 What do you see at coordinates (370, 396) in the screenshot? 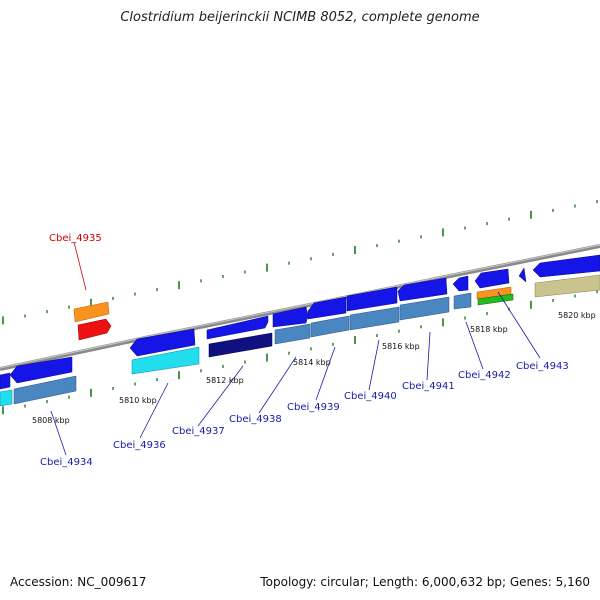
I see `gene-label-cbei-4940: Cbei_4940` at bounding box center [370, 396].